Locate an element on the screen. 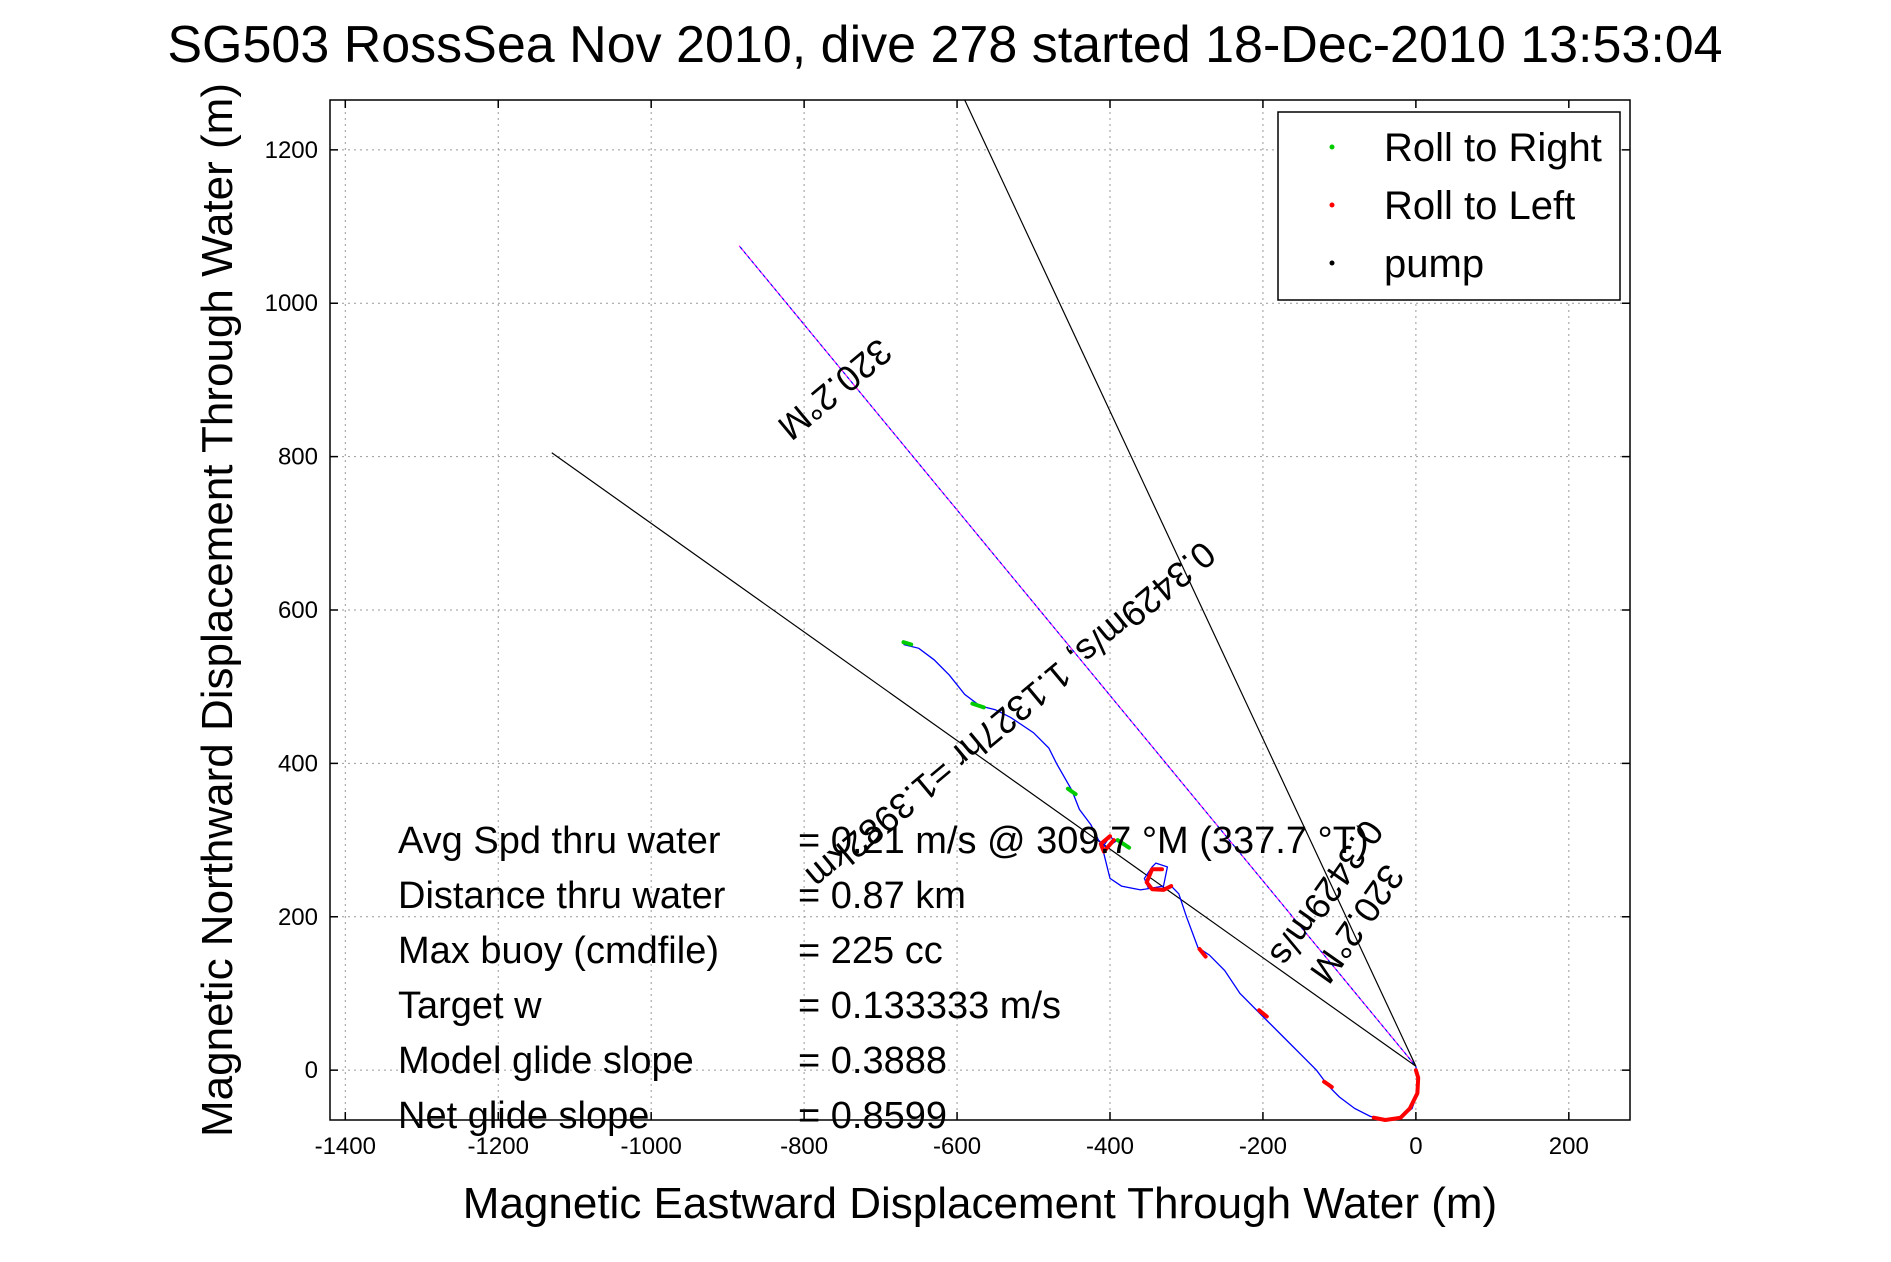 Image resolution: width=1891 pixels, height=1262 pixels. stat-label: Net glide slope is located at coordinates (523, 1116).